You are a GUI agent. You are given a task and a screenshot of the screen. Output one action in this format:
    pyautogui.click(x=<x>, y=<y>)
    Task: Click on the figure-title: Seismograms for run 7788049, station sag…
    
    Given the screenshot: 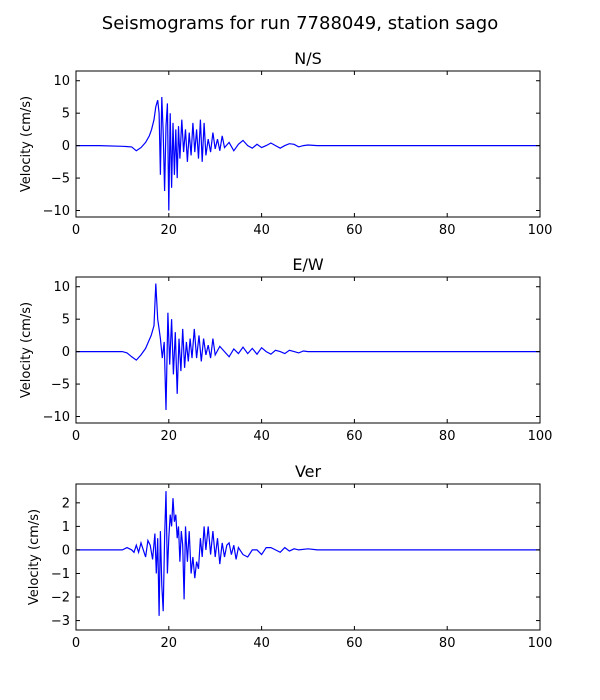 What is the action you would take?
    pyautogui.click(x=300, y=23)
    